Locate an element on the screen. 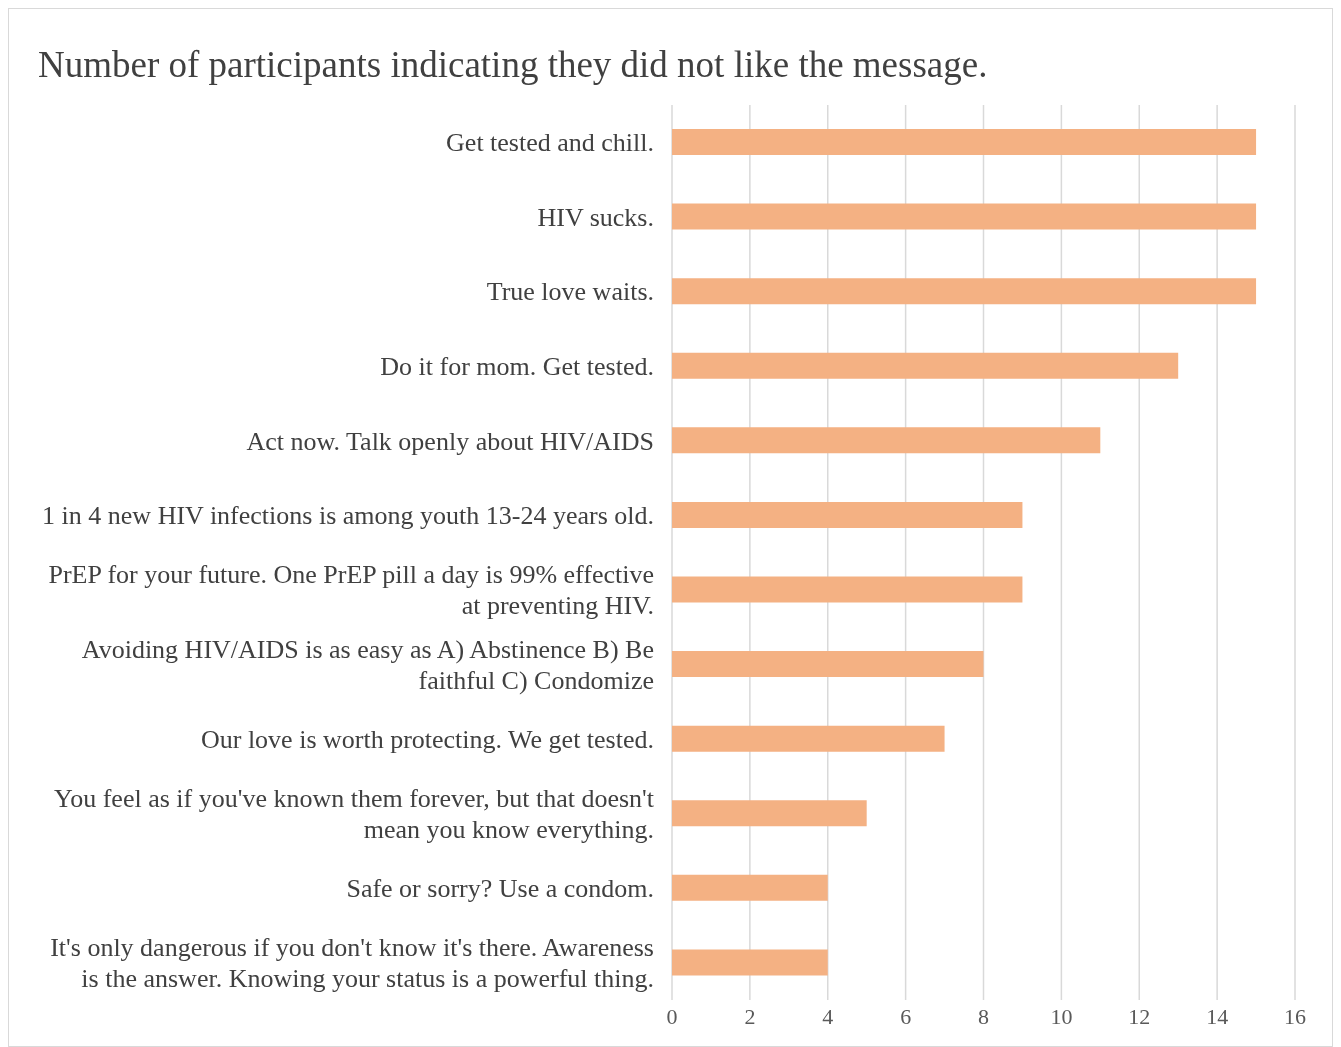  y-tick-label: True love waits. is located at coordinates (570, 291).